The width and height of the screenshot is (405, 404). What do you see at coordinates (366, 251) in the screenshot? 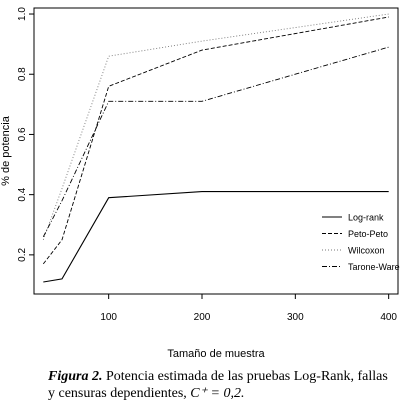
I see `legend-label: Wilcoxon` at bounding box center [366, 251].